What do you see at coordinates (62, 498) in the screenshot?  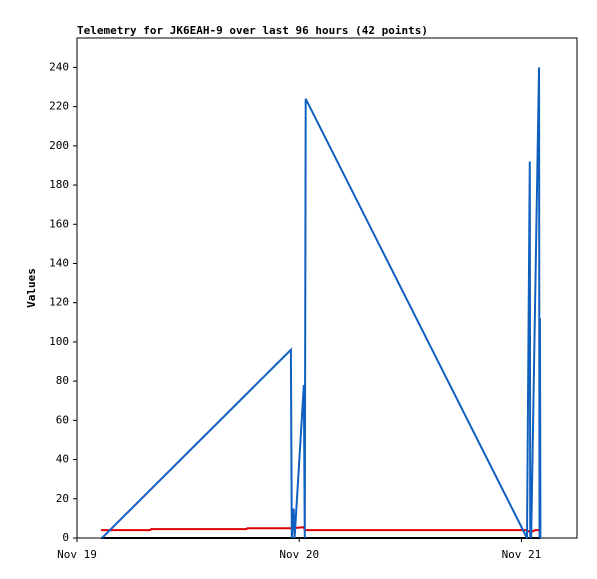 I see `y-tick-label: 20` at bounding box center [62, 498].